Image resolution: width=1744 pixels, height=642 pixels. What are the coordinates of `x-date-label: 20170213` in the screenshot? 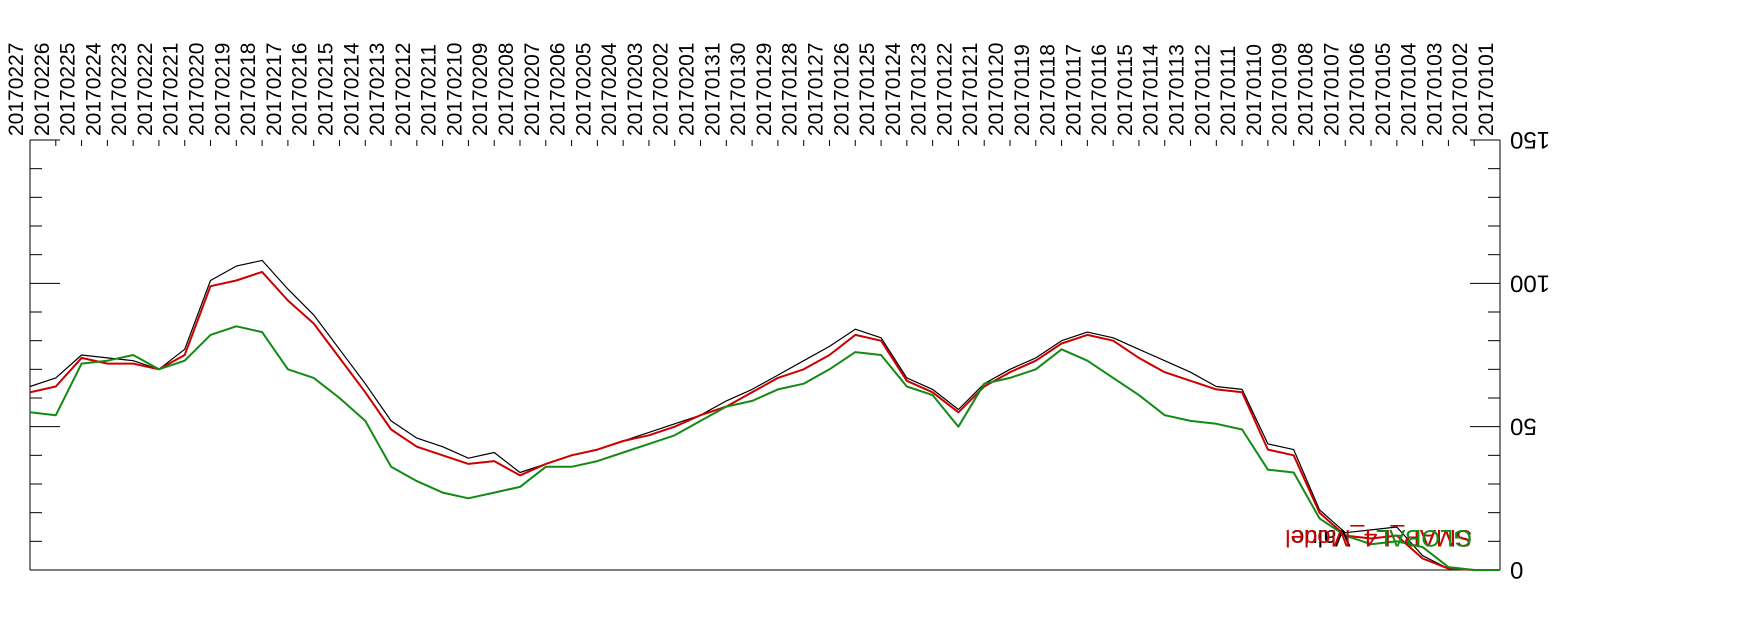 It's located at (377, 89).